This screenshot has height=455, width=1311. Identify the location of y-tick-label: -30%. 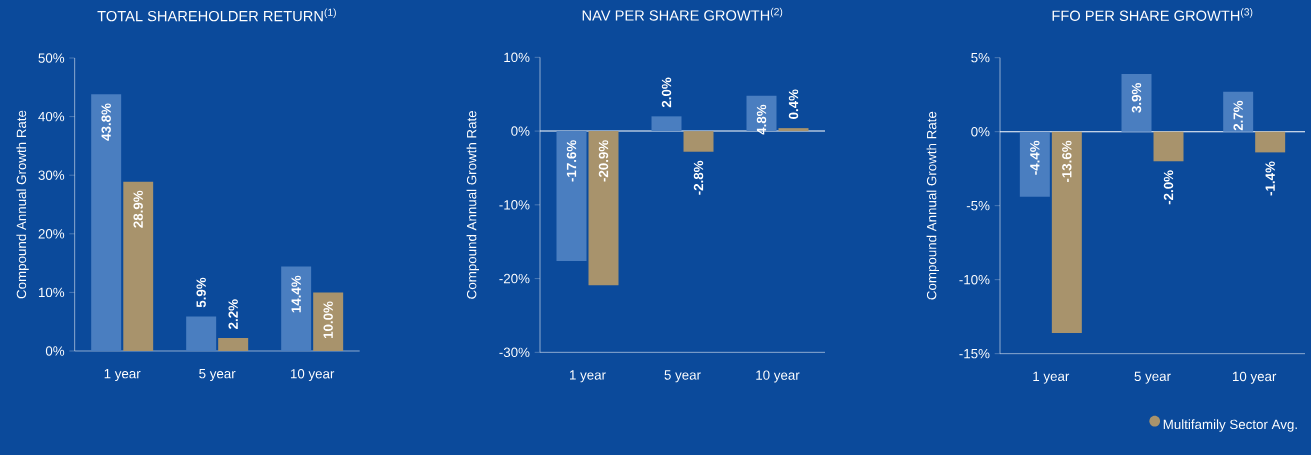
(514, 352).